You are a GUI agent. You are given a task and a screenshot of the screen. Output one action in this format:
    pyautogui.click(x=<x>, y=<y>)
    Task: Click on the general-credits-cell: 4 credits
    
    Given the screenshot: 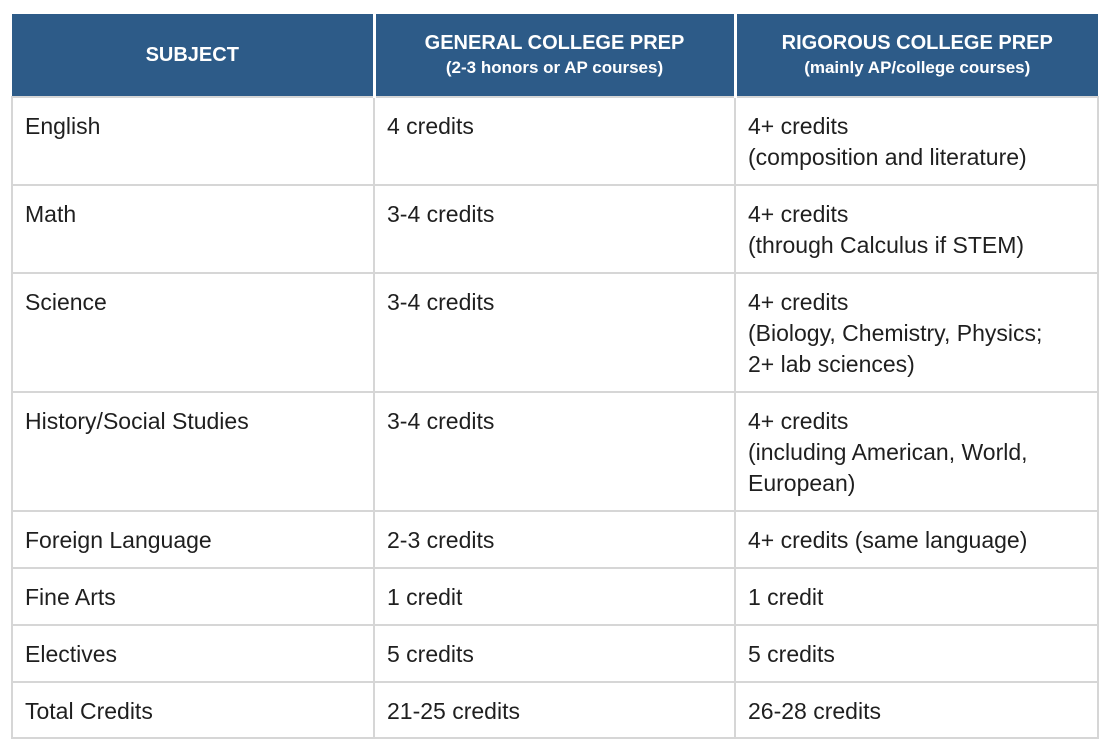 What is the action you would take?
    pyautogui.click(x=554, y=141)
    